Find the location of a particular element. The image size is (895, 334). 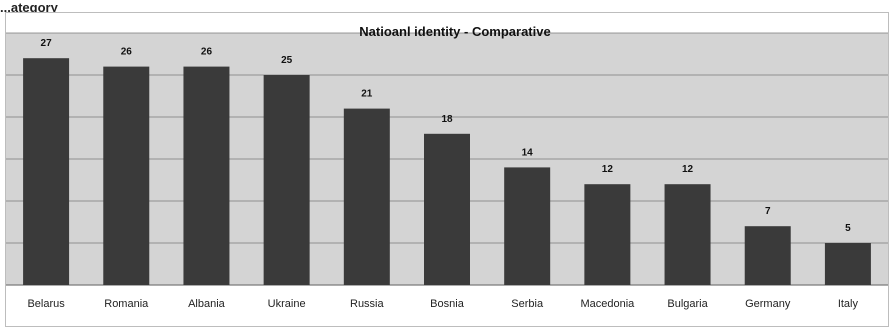

bar-bulgaria is located at coordinates (687, 234).